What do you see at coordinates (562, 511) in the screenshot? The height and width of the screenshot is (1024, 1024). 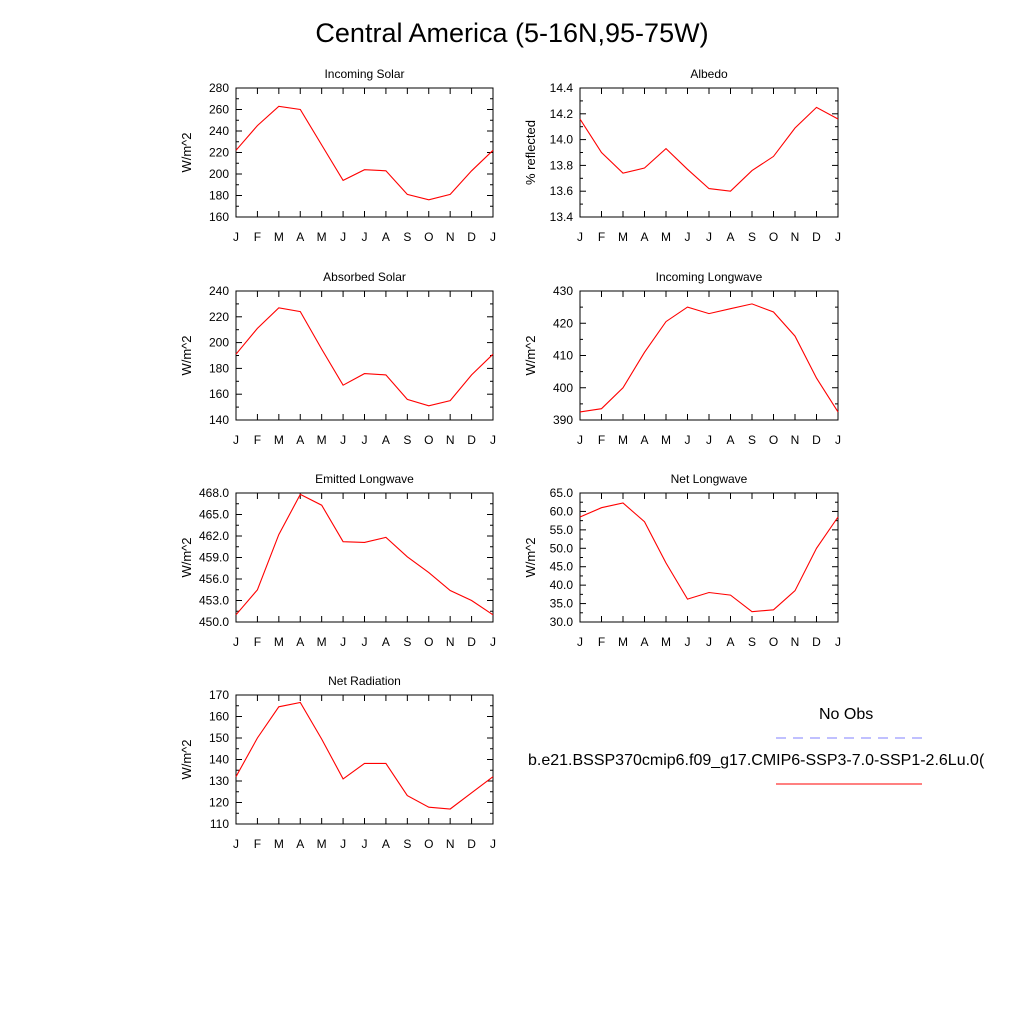 I see `y-tick-label: 60.0` at bounding box center [562, 511].